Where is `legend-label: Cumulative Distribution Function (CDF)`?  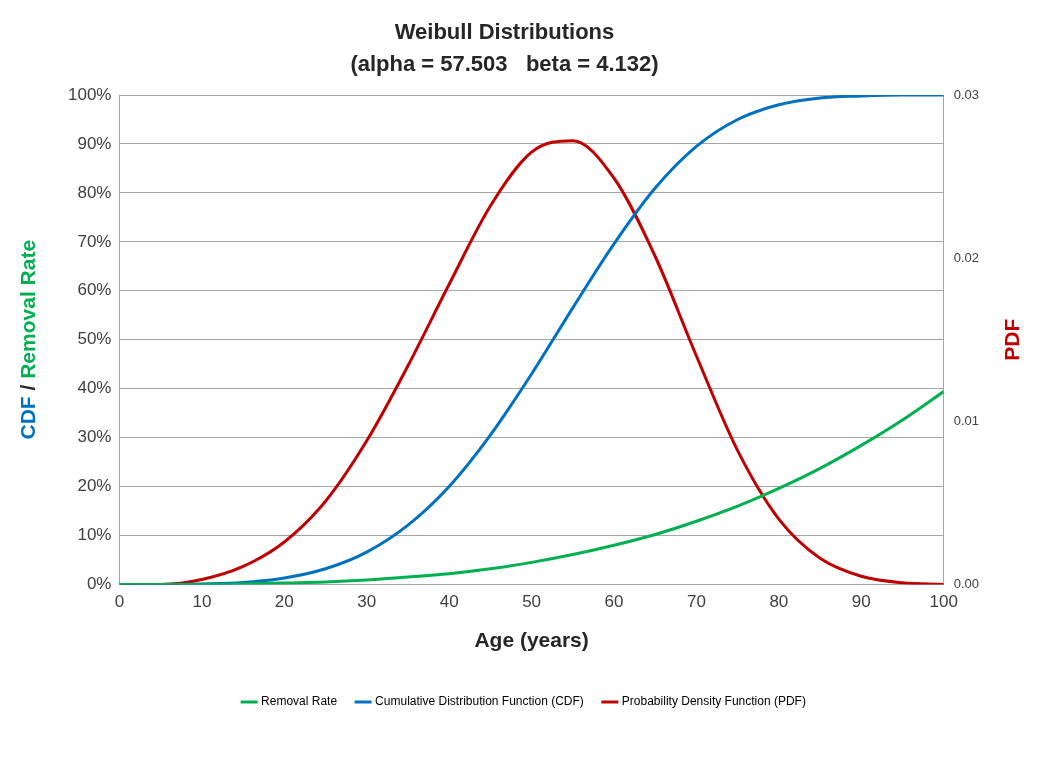 legend-label: Cumulative Distribution Function (CDF) is located at coordinates (479, 701).